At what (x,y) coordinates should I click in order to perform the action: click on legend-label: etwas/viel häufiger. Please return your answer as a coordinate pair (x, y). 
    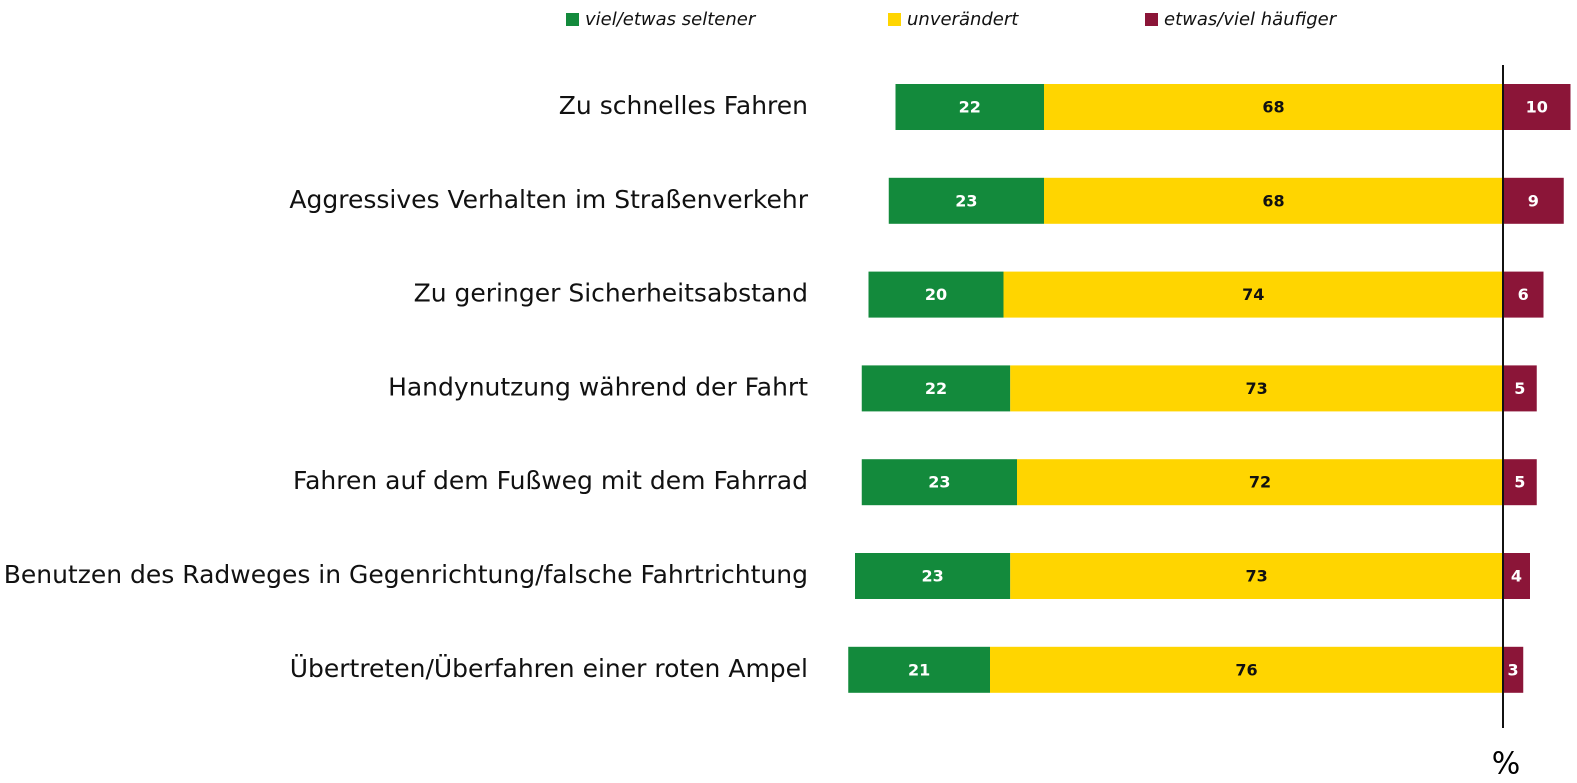
    Looking at the image, I should click on (1251, 19).